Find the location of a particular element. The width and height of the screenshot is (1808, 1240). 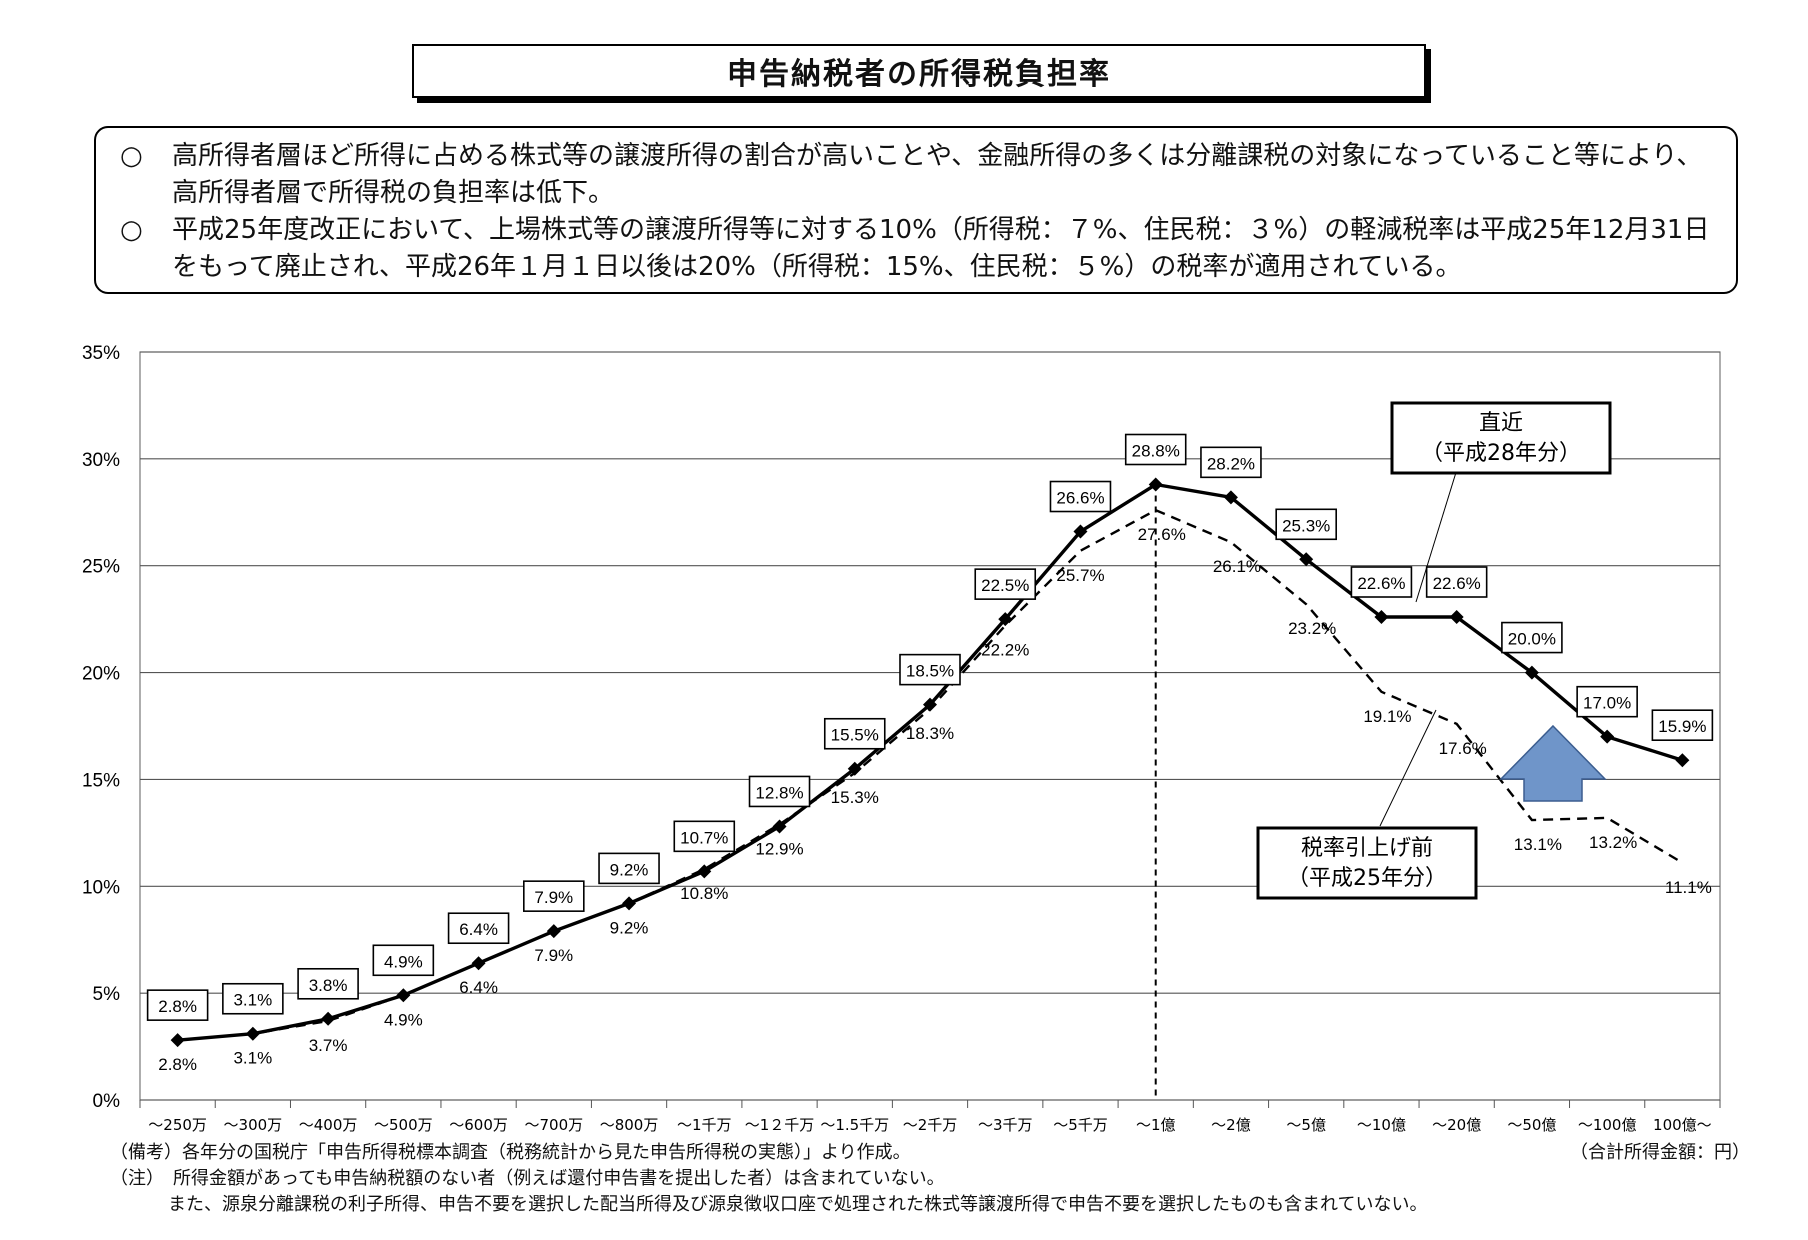

data-label-recent: 10.7% is located at coordinates (704, 837).